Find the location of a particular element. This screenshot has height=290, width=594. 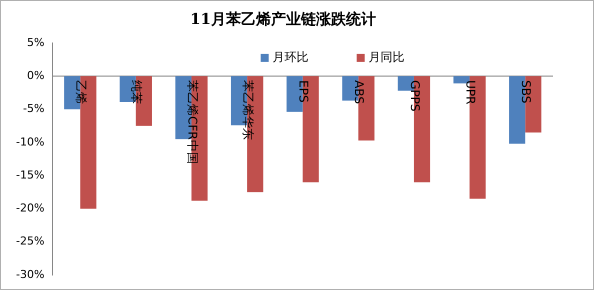

x-tick-label: 乙烯 is located at coordinates (81, 92).